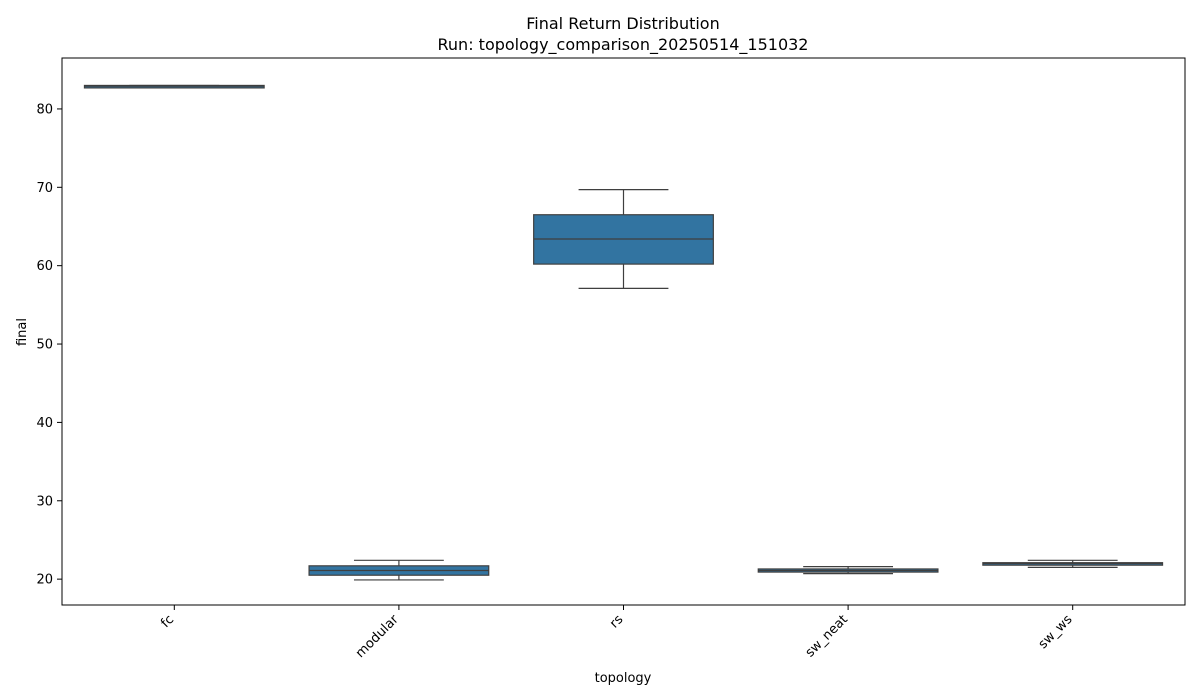  What do you see at coordinates (44, 266) in the screenshot?
I see `y-tick-label: 60` at bounding box center [44, 266].